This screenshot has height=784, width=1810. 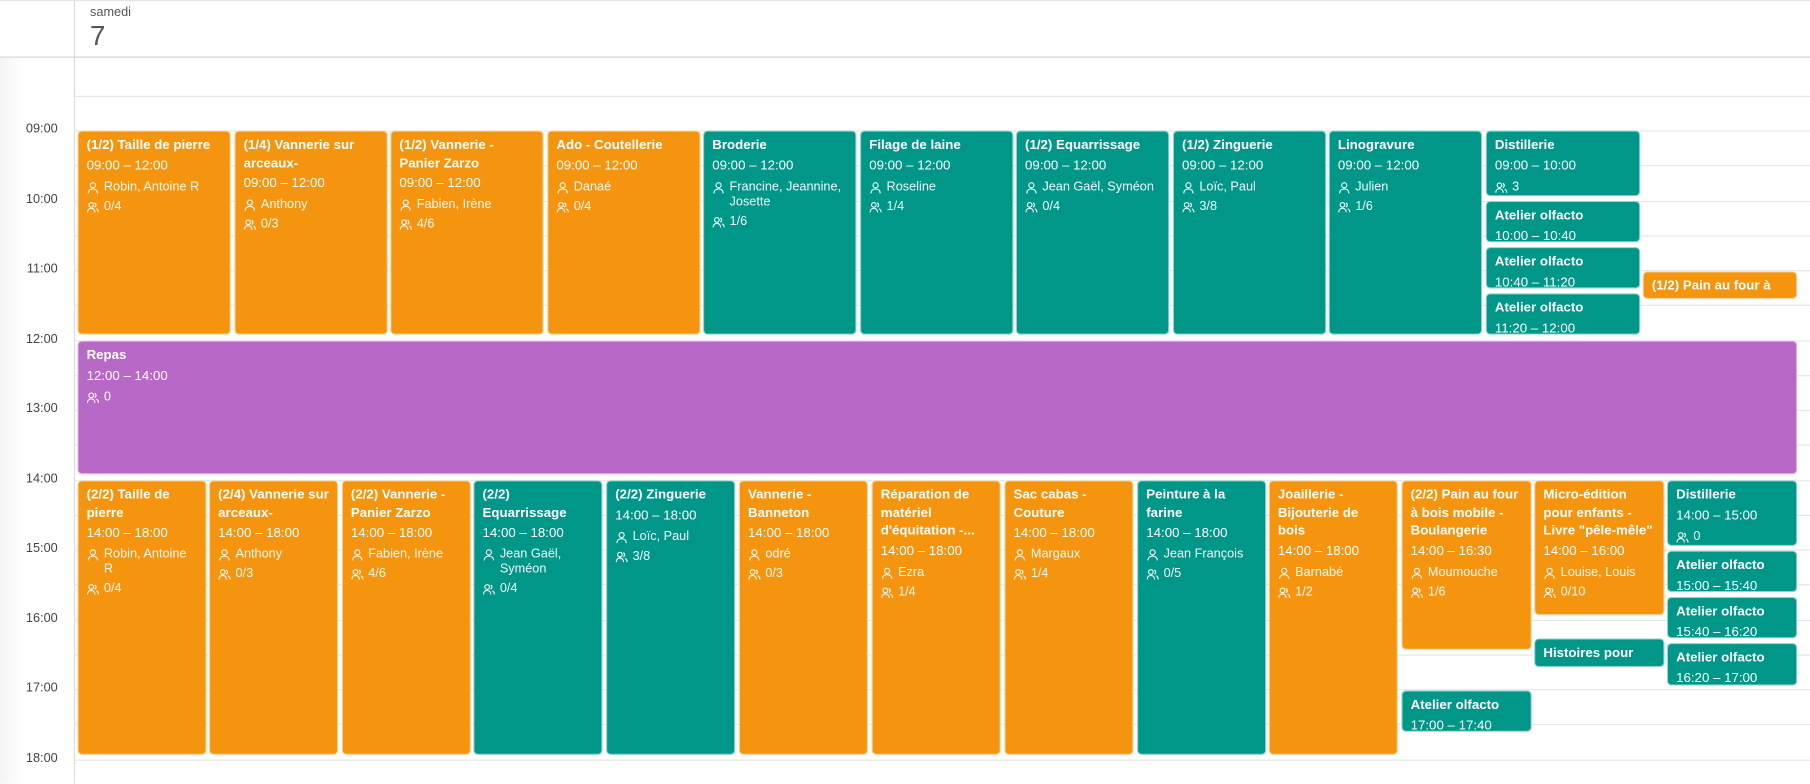 What do you see at coordinates (803, 554) in the screenshot?
I see `event-people: odré` at bounding box center [803, 554].